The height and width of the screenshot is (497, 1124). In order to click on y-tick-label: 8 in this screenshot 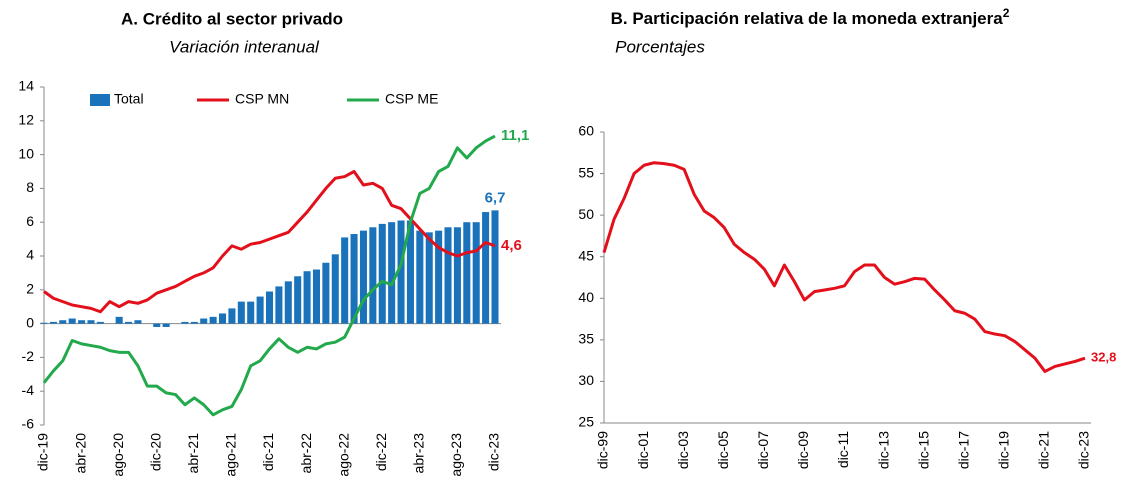, I will do `click(30, 187)`.